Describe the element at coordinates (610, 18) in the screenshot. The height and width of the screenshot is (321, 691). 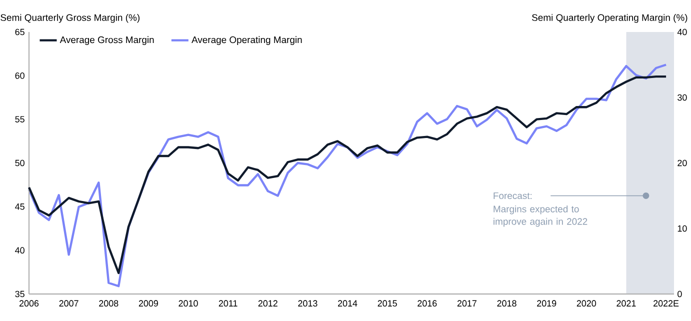
I see `y2-axis-title: Semi Quarterly Operating Margin (%)` at that location.